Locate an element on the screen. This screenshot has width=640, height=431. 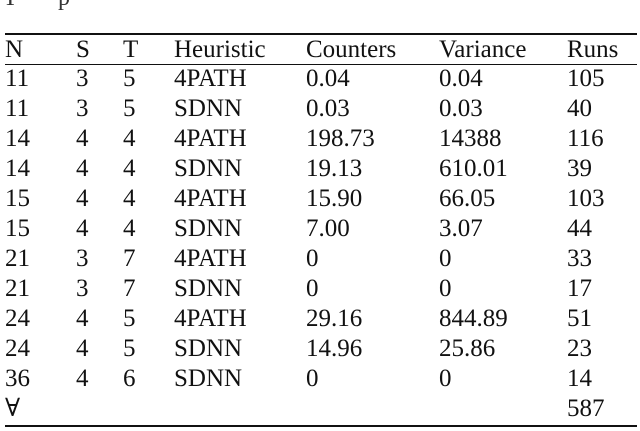
table-row: 24 4 5 SDNN 14.96 25.86 23 is located at coordinates (321, 349).